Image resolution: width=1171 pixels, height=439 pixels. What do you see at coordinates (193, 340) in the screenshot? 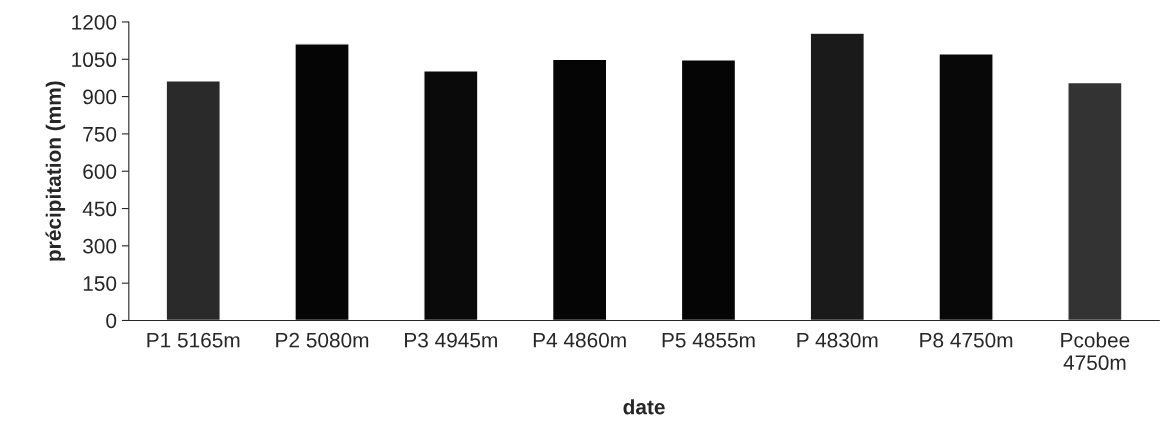
I see `x-tick-label: P1 5165m` at bounding box center [193, 340].